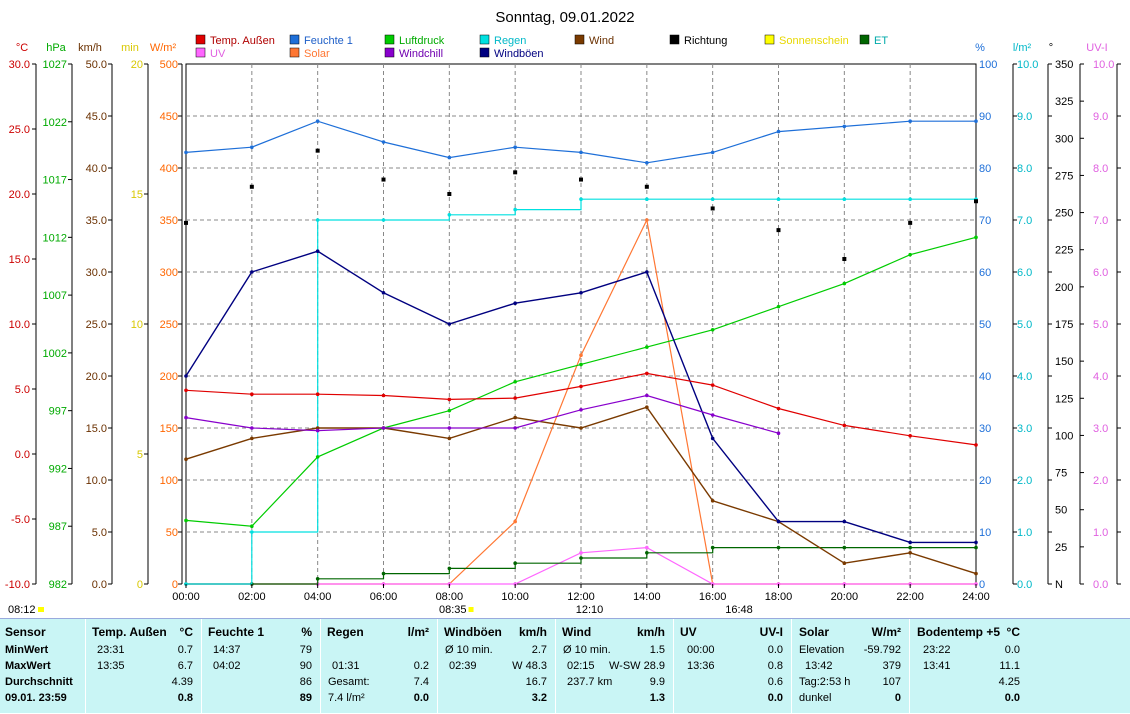 The image size is (1130, 714). Describe the element at coordinates (1022, 48) in the screenshot. I see `axis-unit-rain: l/m²` at that location.